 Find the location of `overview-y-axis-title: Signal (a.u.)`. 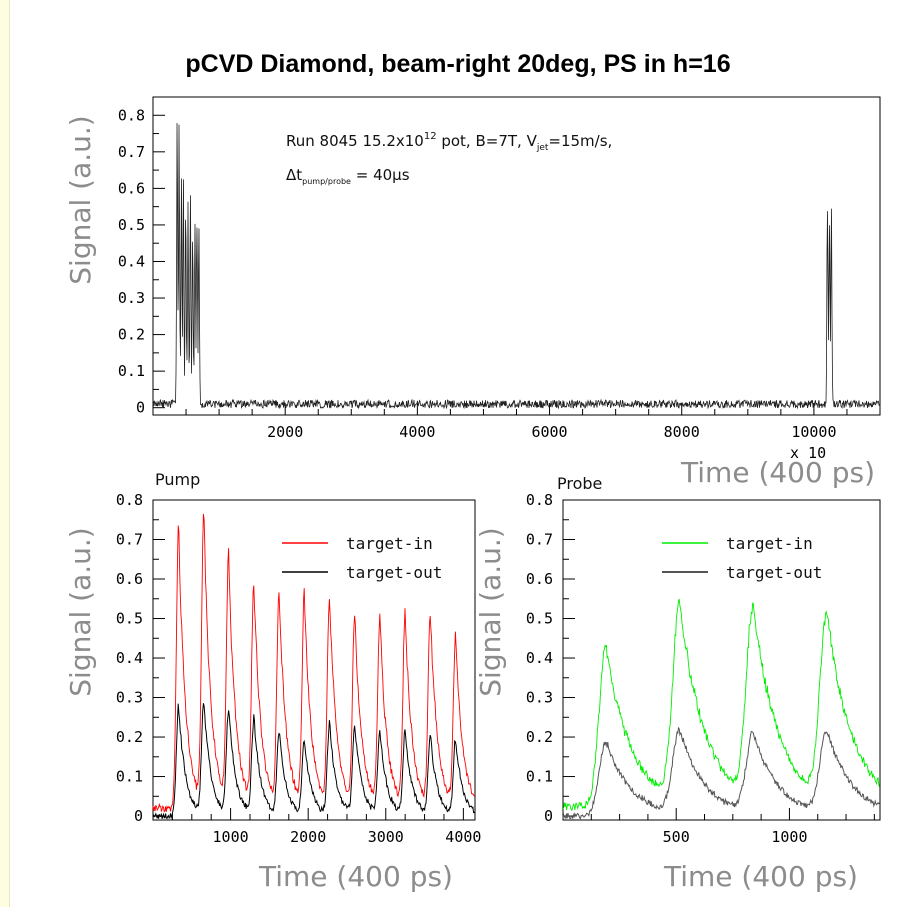

overview-y-axis-title: Signal (a.u.) is located at coordinates (80, 199).